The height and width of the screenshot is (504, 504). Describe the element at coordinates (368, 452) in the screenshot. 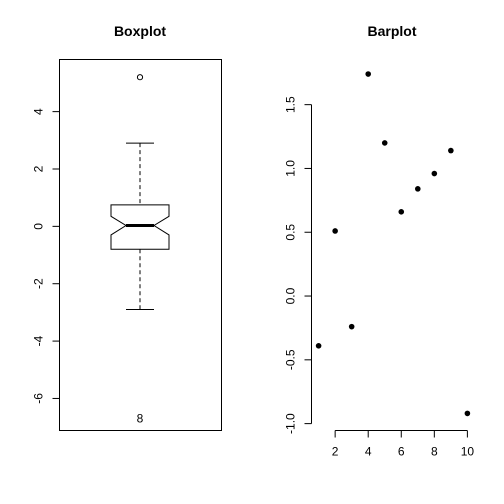

I see `scatter-x-tick-label: 4` at that location.